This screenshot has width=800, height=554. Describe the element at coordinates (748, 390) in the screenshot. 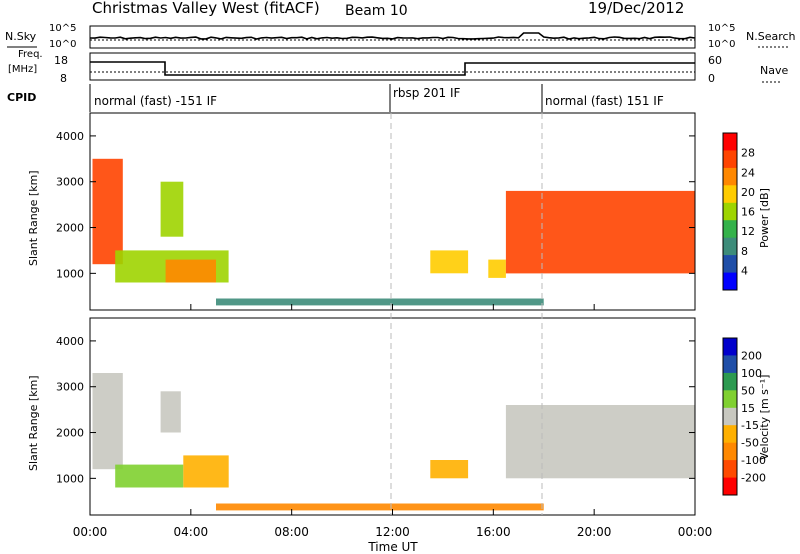

I see `colorbar-tick-label: 50` at that location.